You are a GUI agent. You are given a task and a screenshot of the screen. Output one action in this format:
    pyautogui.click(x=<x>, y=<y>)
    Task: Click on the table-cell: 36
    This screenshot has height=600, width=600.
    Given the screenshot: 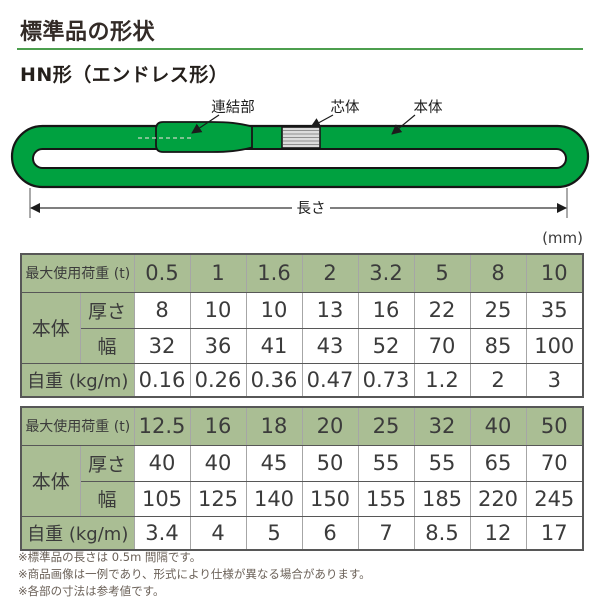 What is the action you would take?
    pyautogui.click(x=218, y=345)
    